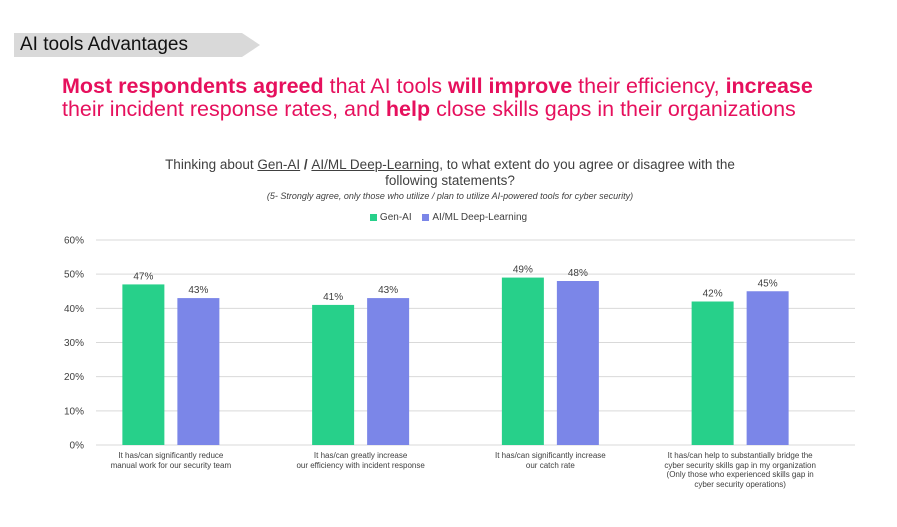 This screenshot has height=527, width=897. I want to click on legend-label-genai: Gen-AI, so click(395, 217).